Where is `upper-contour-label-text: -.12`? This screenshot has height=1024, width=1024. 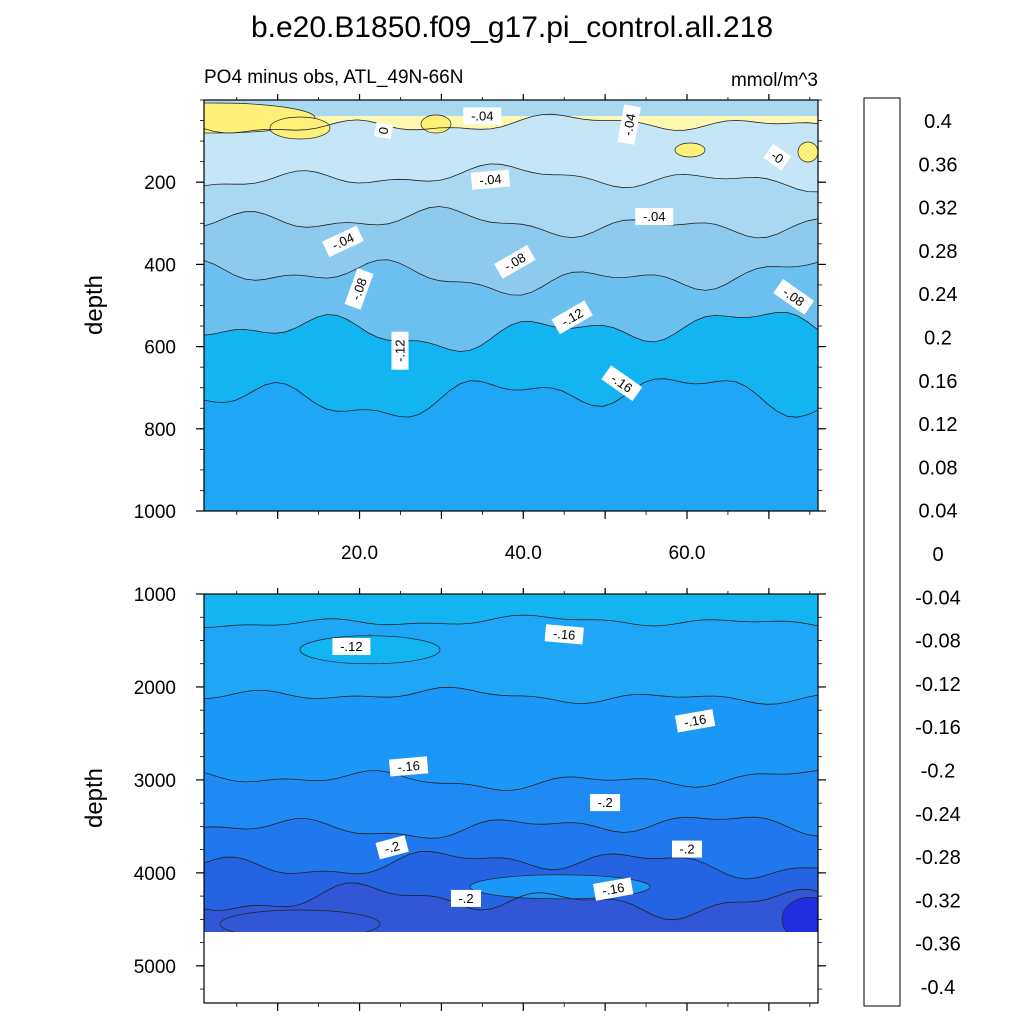
upper-contour-label-text: -.12 is located at coordinates (400, 350).